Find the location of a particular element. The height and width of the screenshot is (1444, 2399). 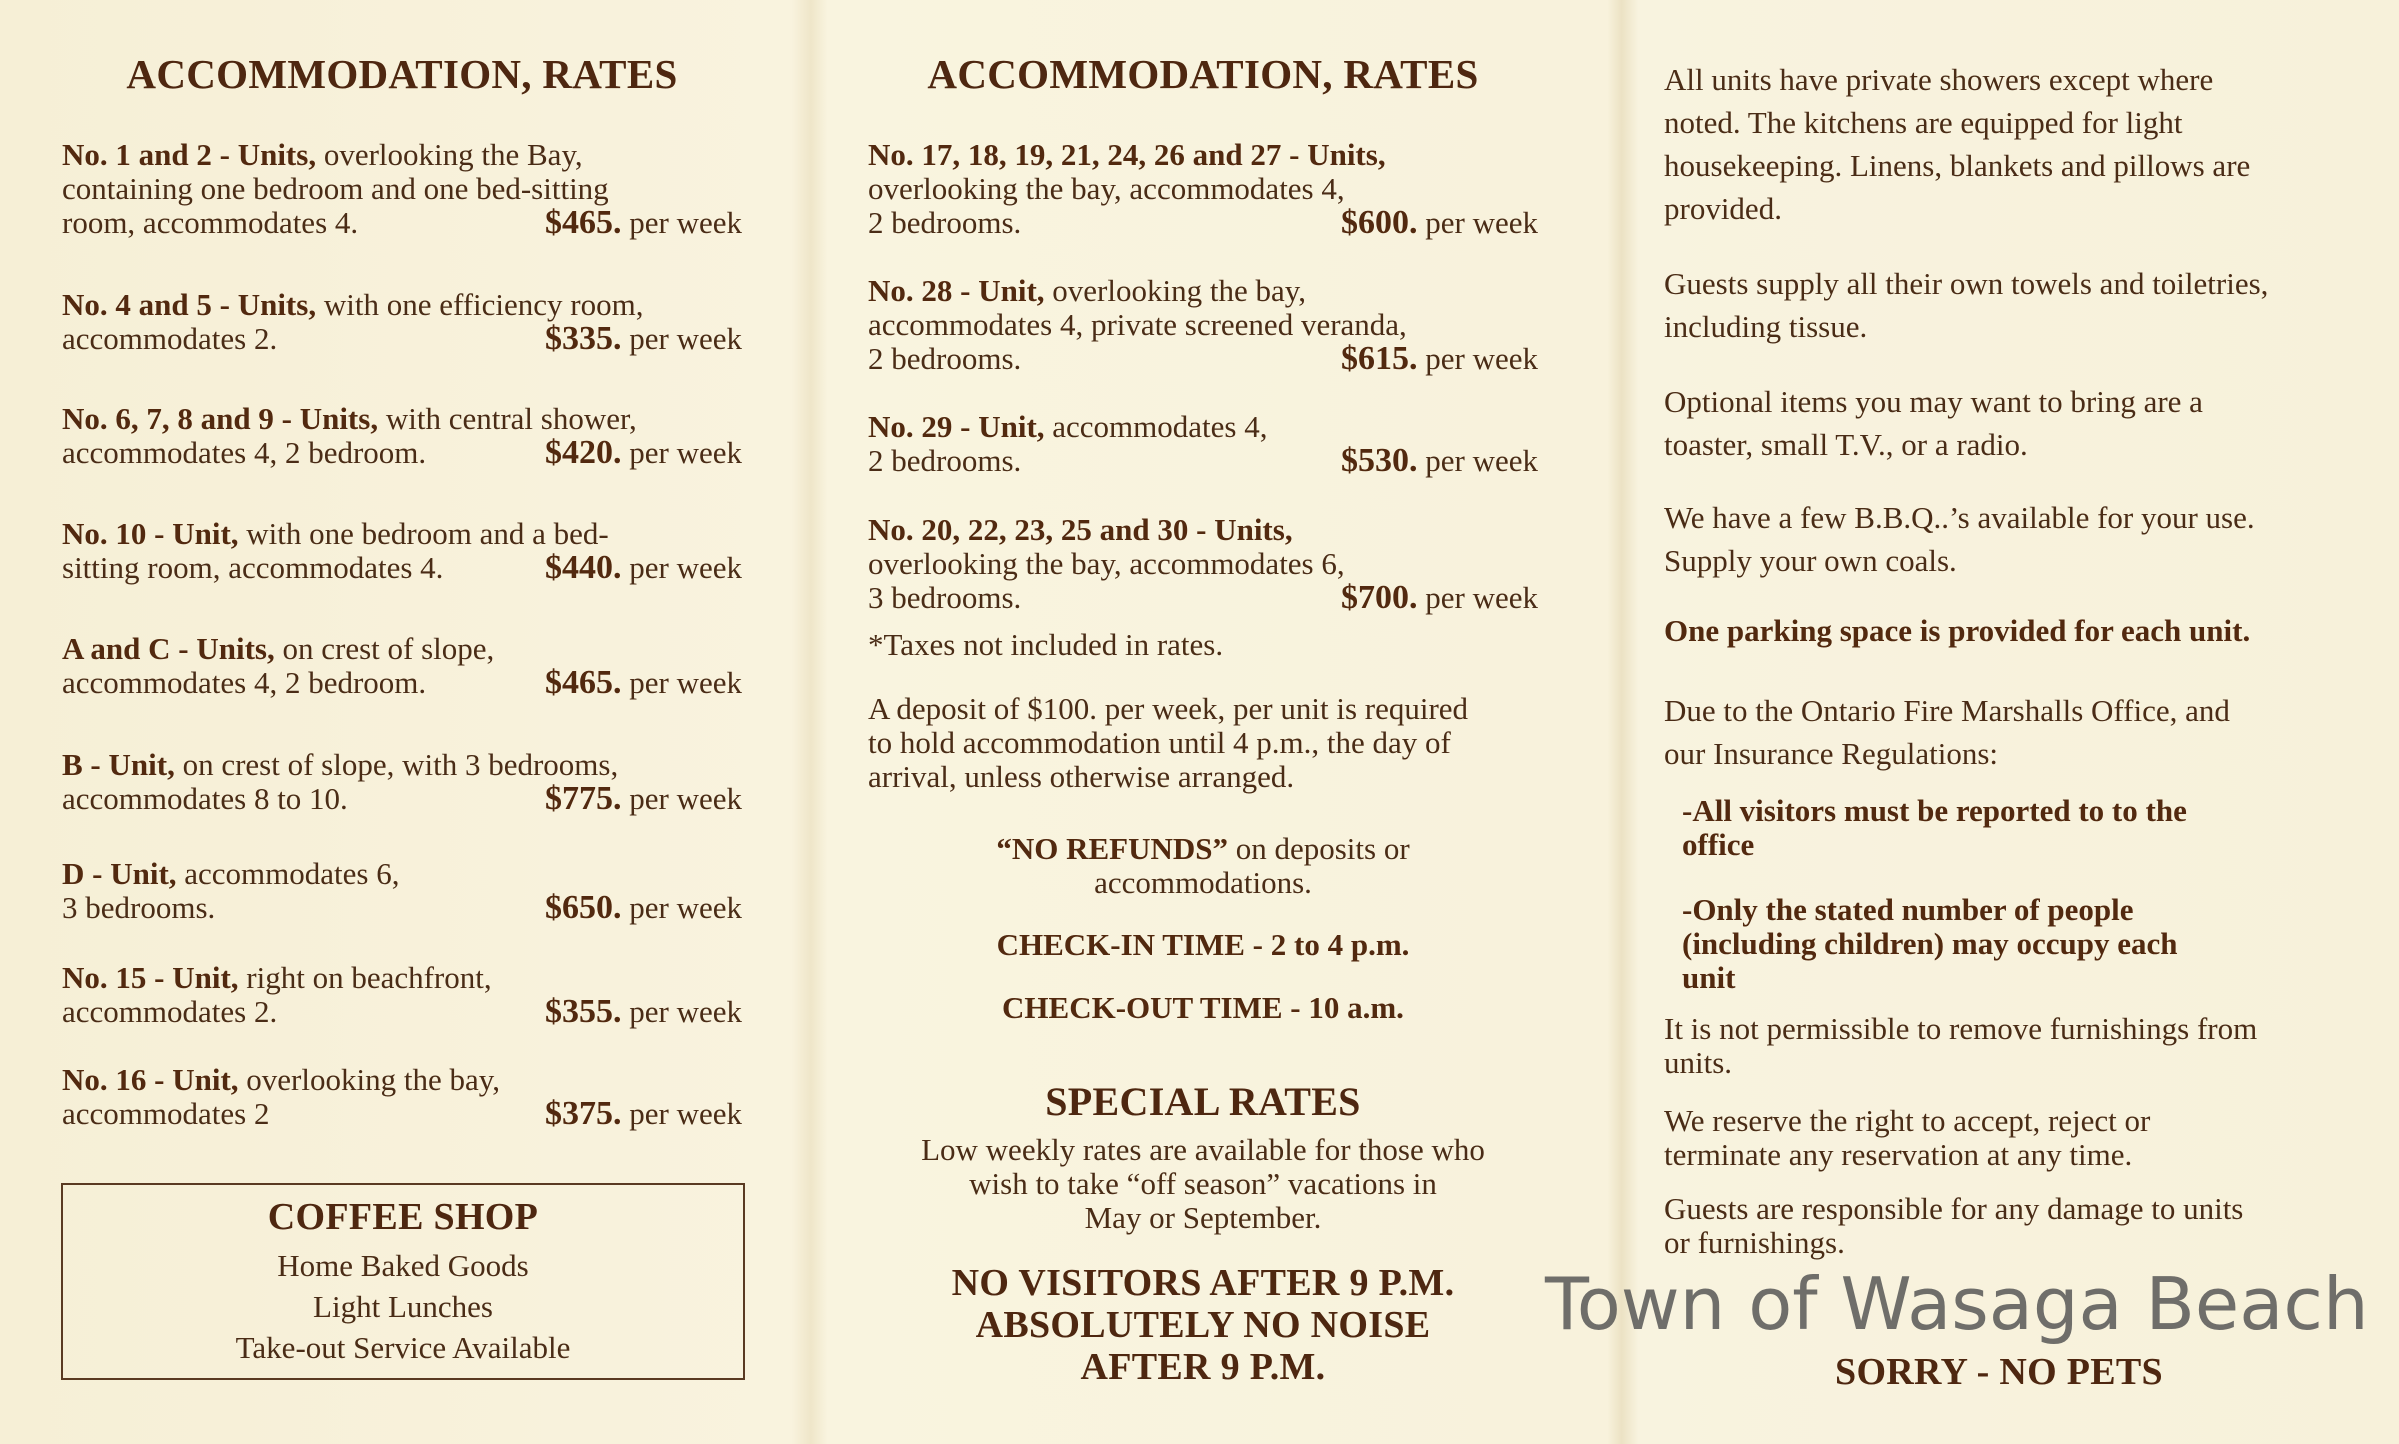

price-amount: $420. is located at coordinates (583, 452).